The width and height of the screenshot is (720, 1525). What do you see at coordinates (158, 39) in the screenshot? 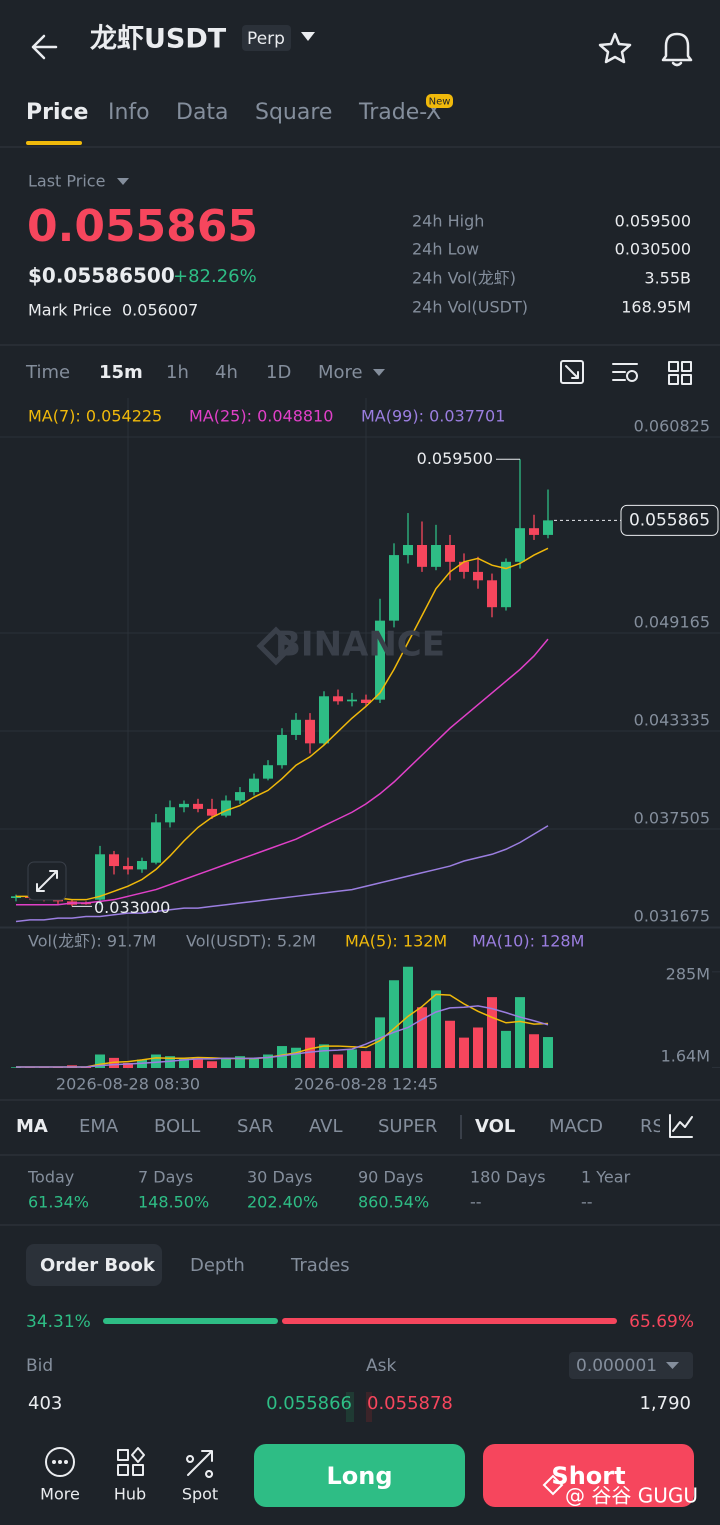
I see `symbol-title: 龙虾USDT` at bounding box center [158, 39].